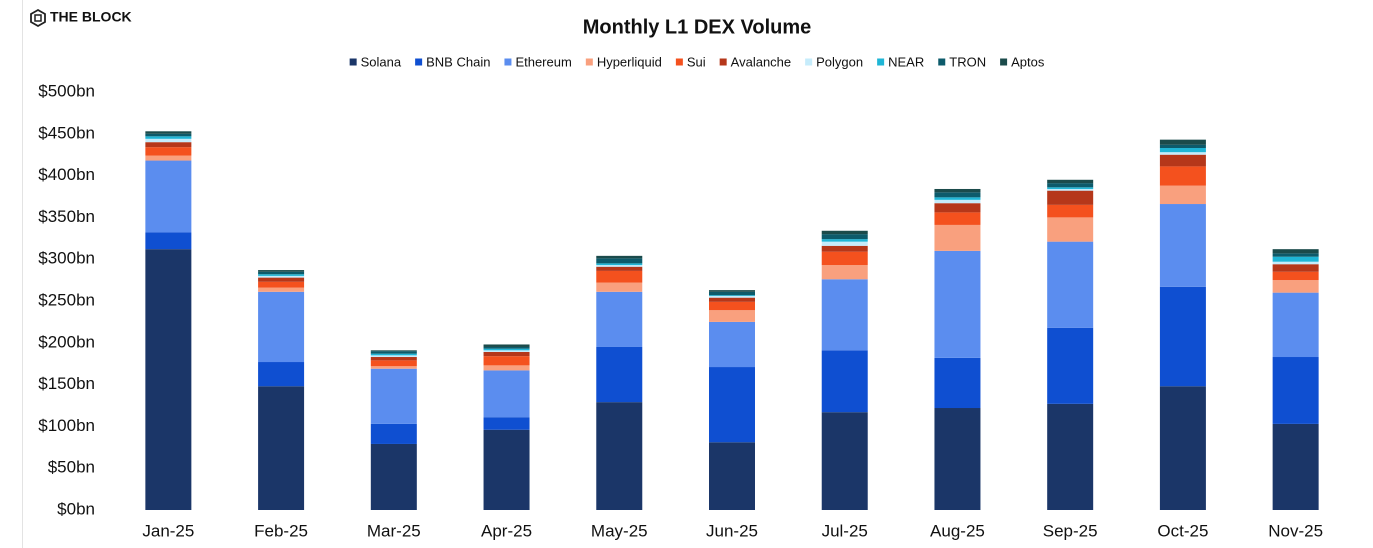 Image resolution: width=1373 pixels, height=548 pixels. What do you see at coordinates (66, 216) in the screenshot?
I see `y-tick-label: $350bn` at bounding box center [66, 216].